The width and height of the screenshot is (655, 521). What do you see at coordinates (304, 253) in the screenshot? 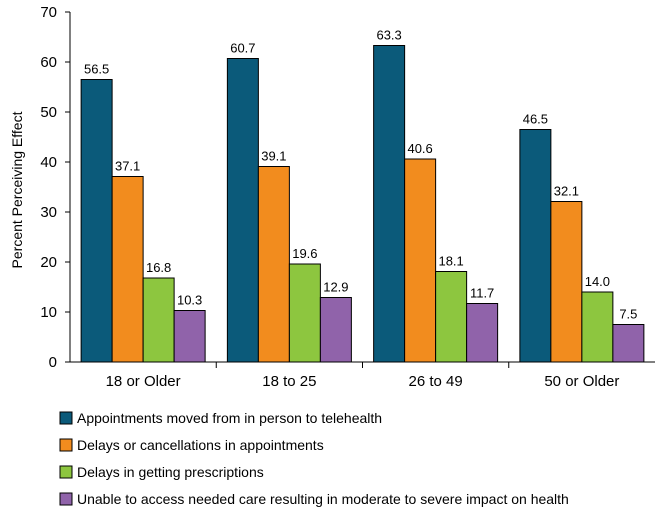
I see `data-label: 19.6` at bounding box center [304, 253].